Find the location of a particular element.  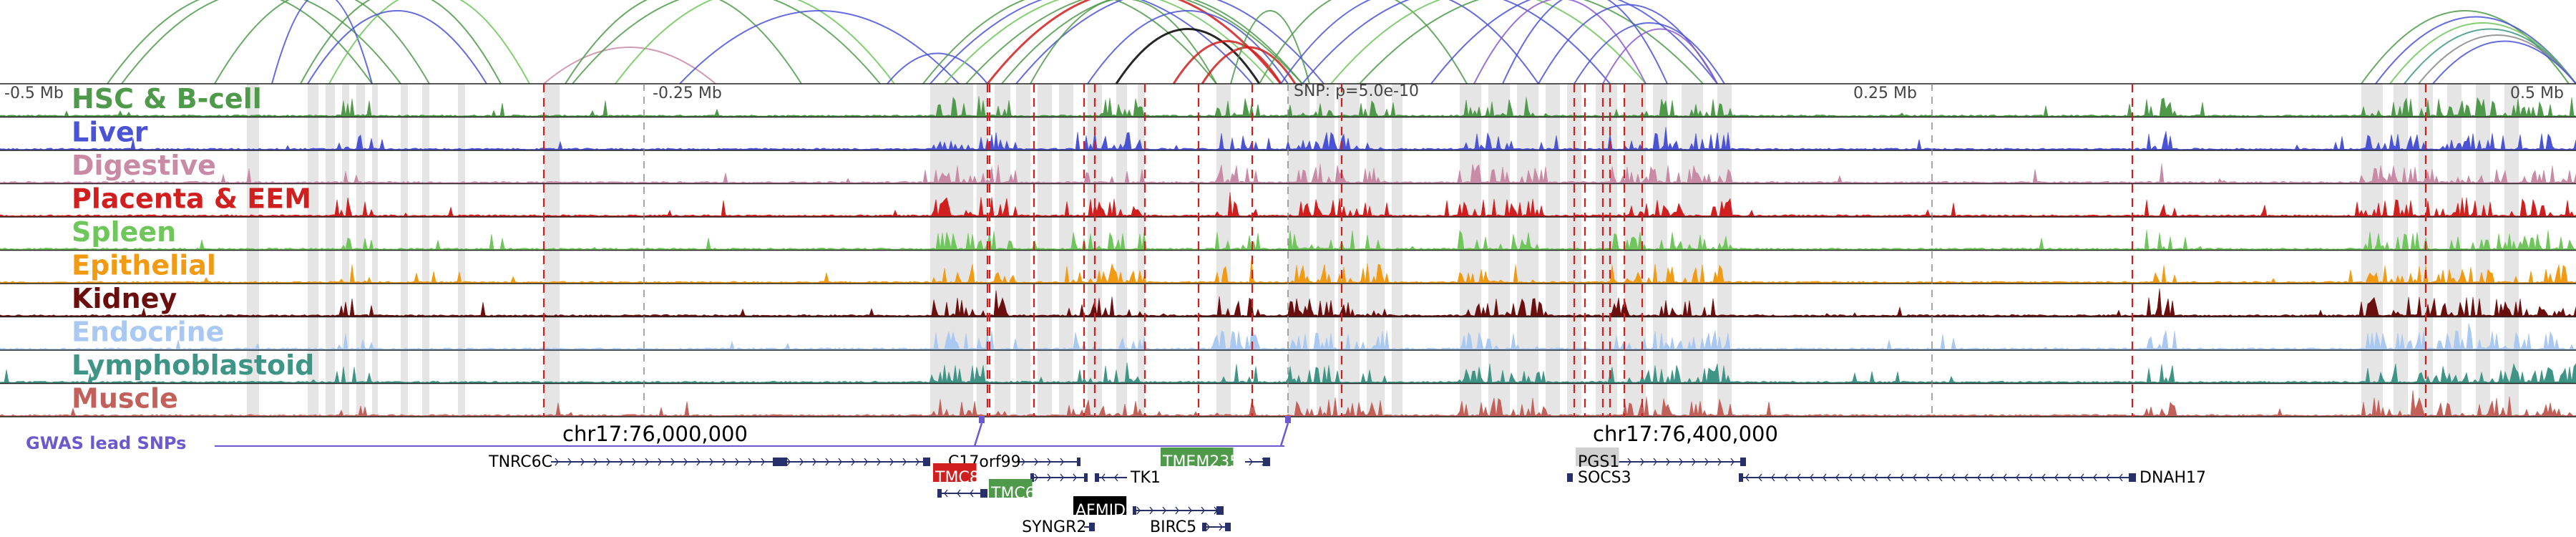

gwas-snp-stalk is located at coordinates (978, 434).